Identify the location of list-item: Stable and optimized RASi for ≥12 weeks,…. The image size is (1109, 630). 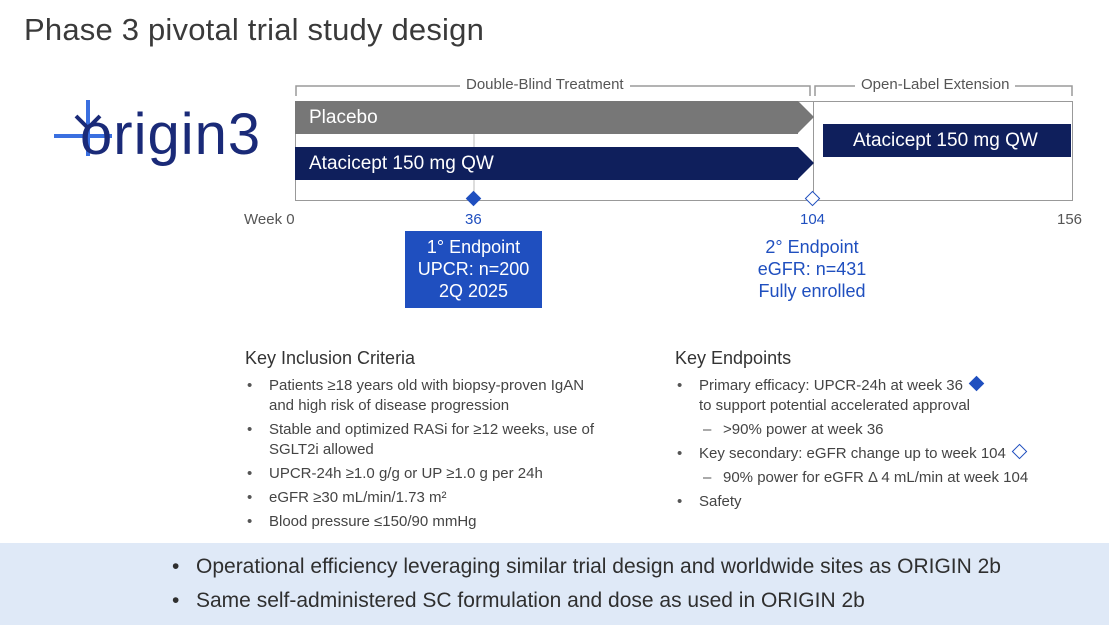
(420, 440).